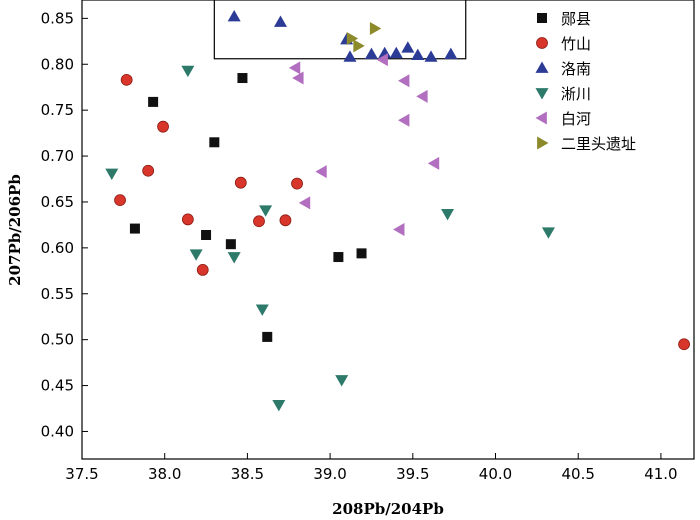  I want to click on legend-entry: 淅川, so click(563, 94).